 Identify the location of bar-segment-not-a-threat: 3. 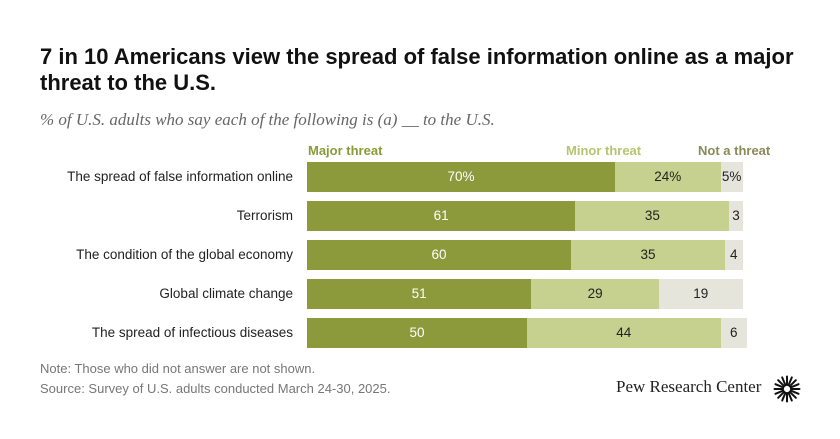
(736, 216).